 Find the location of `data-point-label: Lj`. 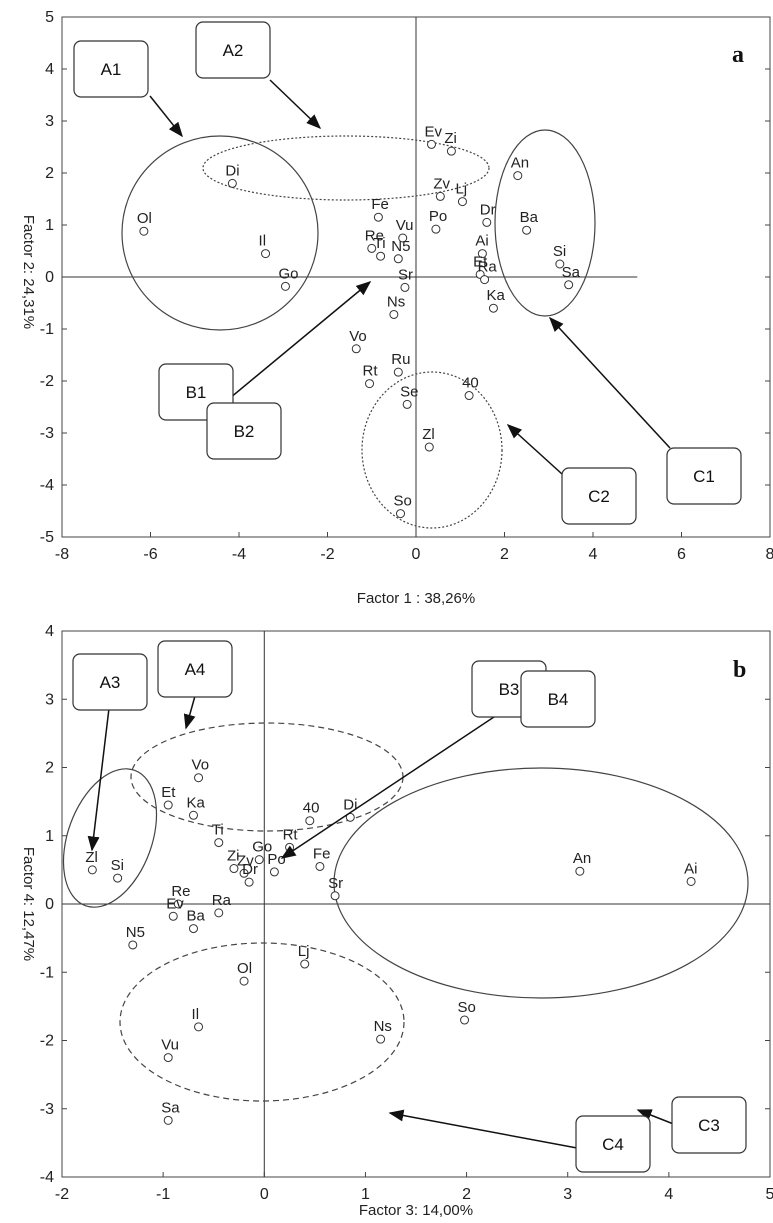

data-point-label: Lj is located at coordinates (461, 189).